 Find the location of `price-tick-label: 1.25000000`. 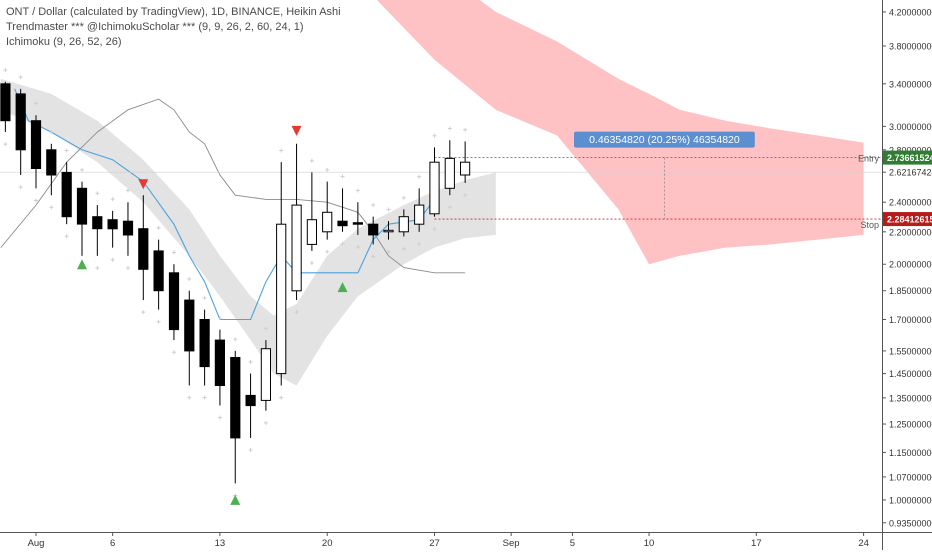

price-tick-label: 1.25000000 is located at coordinates (910, 425).